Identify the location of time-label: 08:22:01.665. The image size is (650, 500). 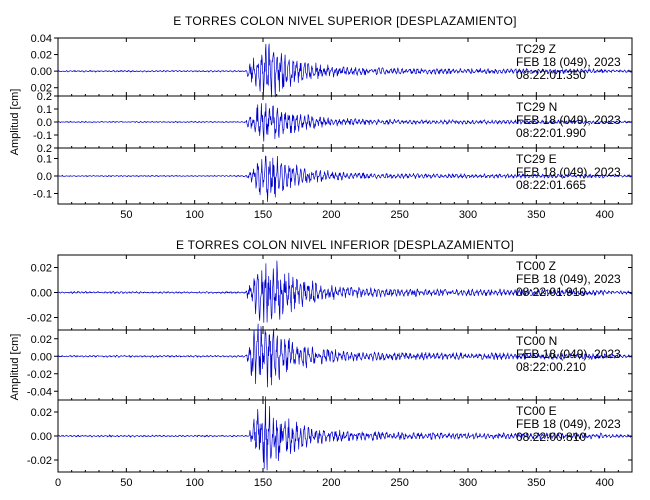
(551, 185).